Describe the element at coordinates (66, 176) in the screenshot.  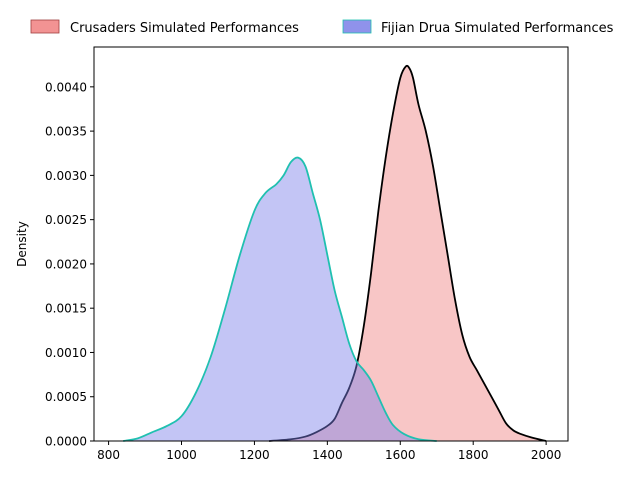
I see `y-tick-label: 0.0030` at that location.